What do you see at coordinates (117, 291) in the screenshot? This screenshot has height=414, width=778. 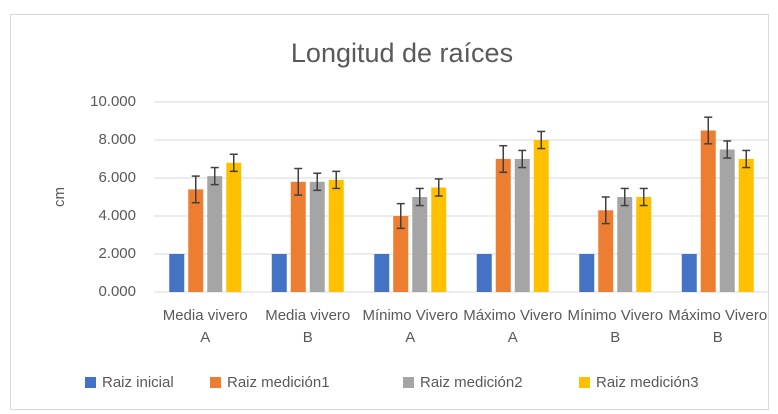 I see `y-tick-label: 0.000` at bounding box center [117, 291].